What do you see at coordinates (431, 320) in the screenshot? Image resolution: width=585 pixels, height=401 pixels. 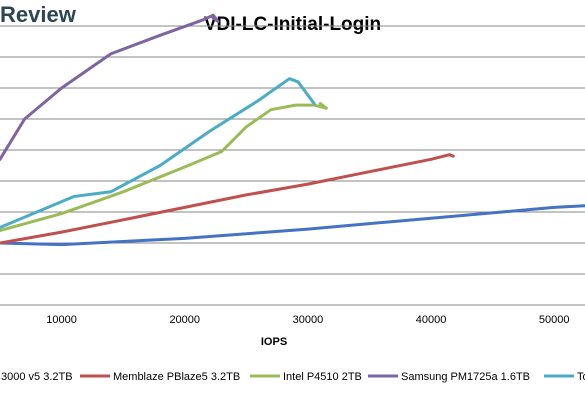 I see `x-tick-label: 40000` at bounding box center [431, 320].